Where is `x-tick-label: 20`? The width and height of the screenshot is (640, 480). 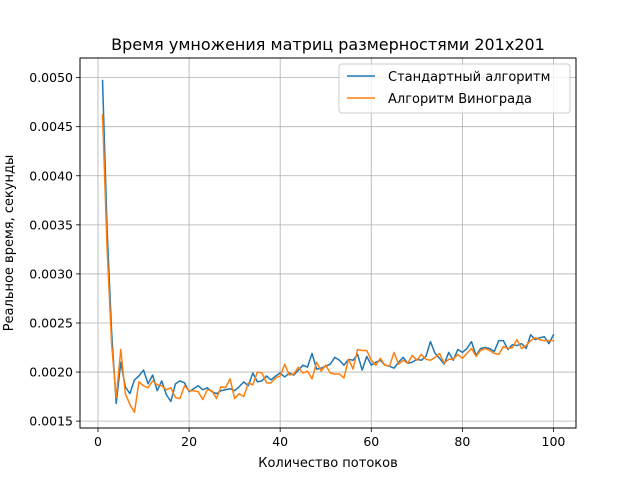 x-tick-label: 20 is located at coordinates (189, 441).